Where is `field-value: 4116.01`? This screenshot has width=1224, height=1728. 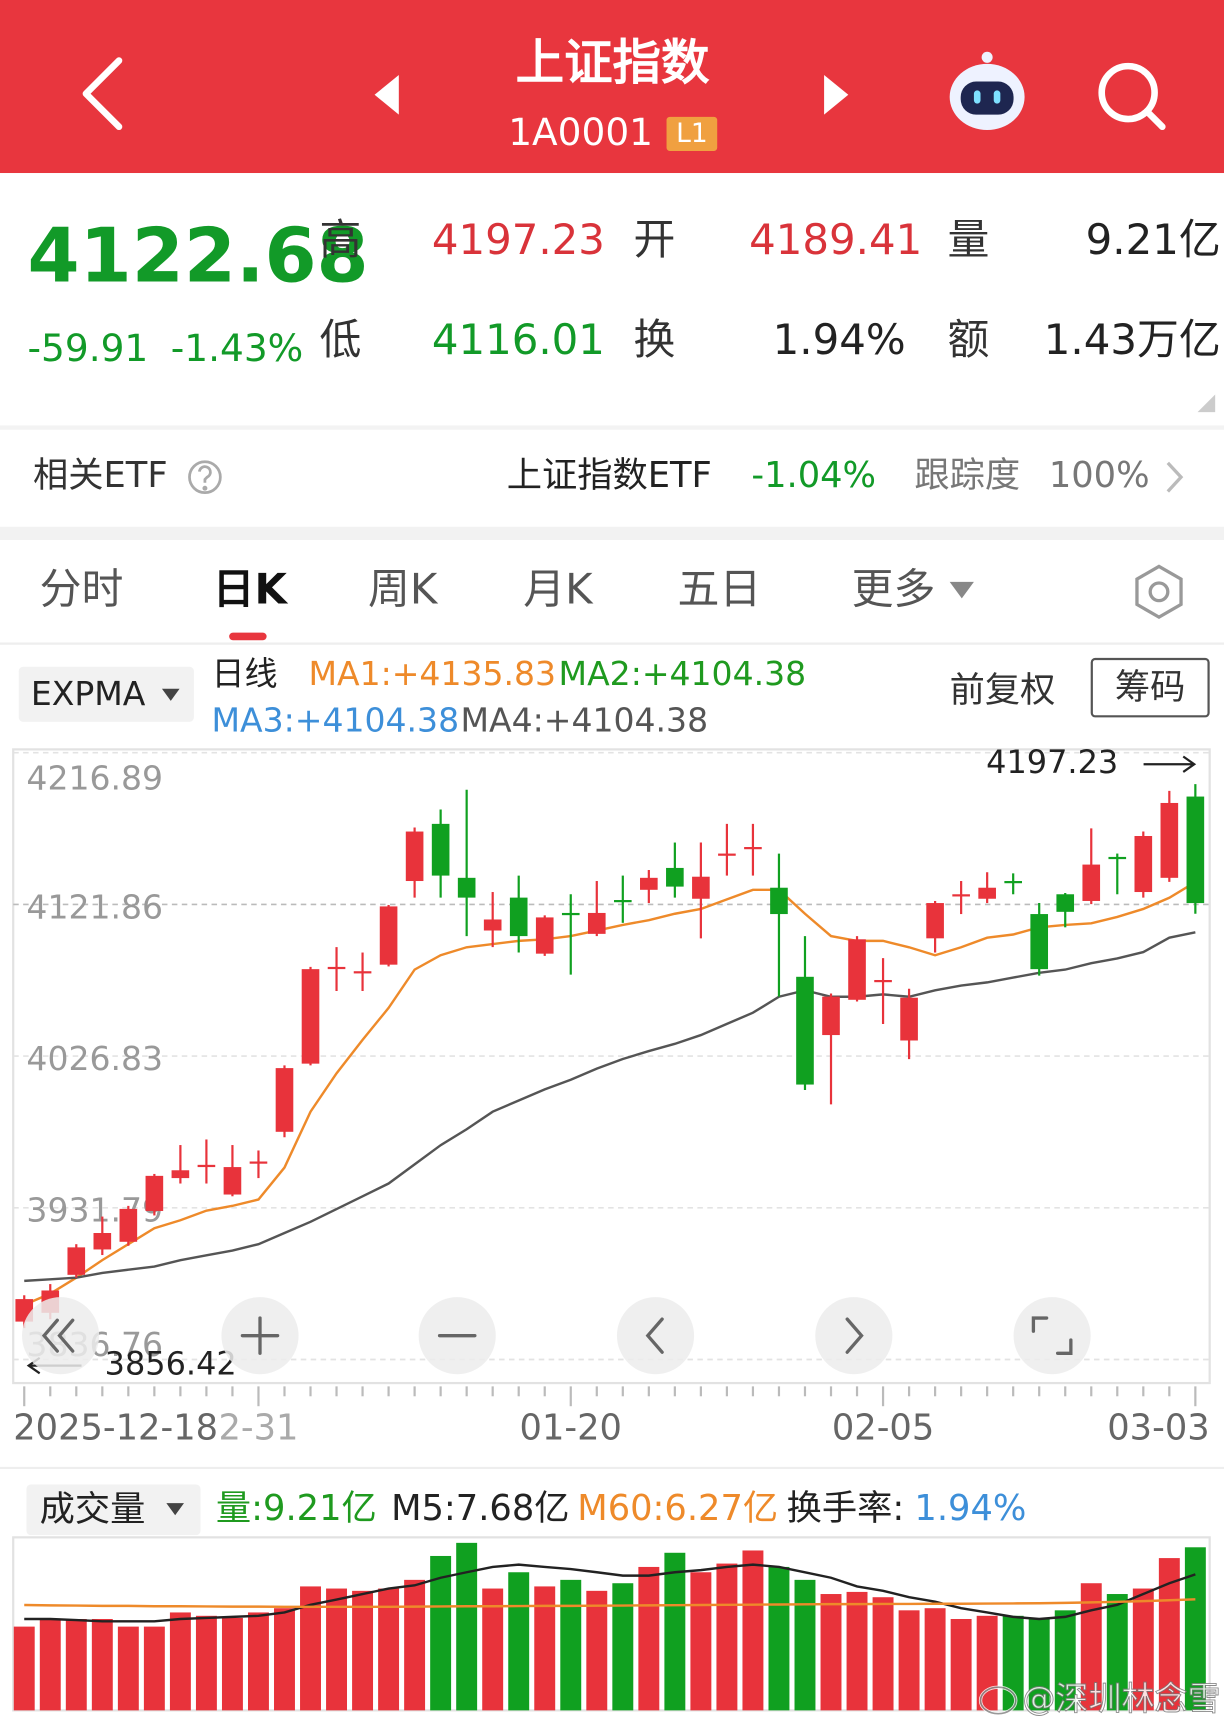 field-value: 4116.01 is located at coordinates (518, 339).